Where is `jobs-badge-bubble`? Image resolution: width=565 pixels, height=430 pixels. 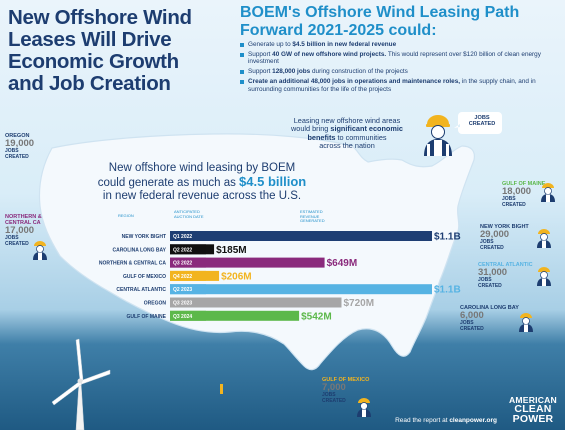 jobs-badge-bubble is located at coordinates (478, 123).